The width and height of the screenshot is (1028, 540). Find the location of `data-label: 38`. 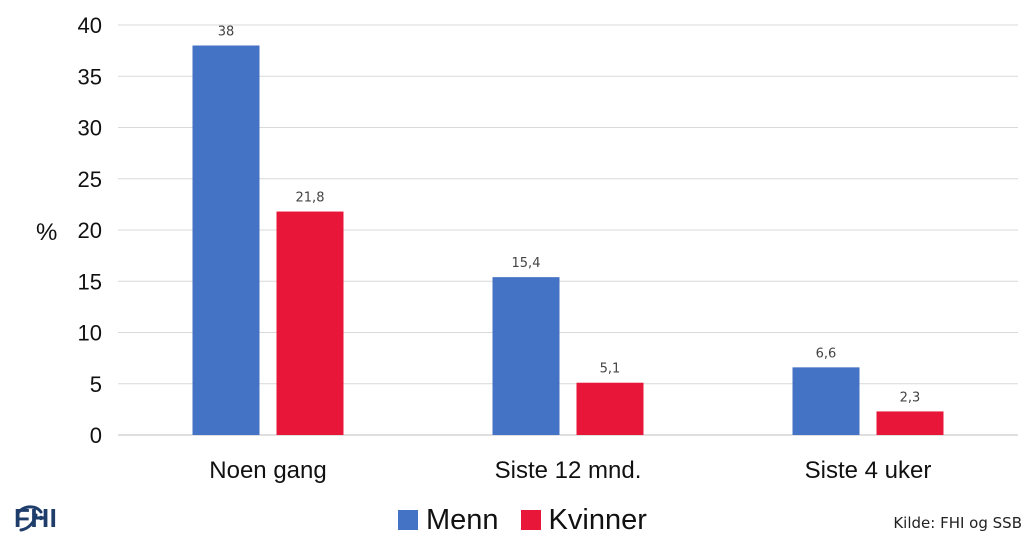

data-label: 38 is located at coordinates (226, 32).